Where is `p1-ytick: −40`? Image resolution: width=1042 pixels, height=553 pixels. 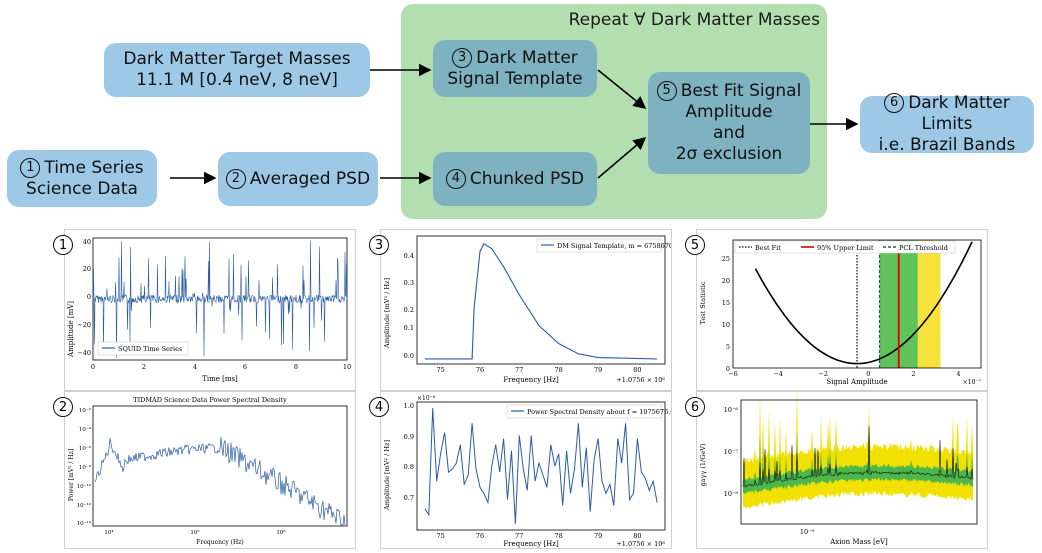 p1-ytick: −40 is located at coordinates (84, 353).